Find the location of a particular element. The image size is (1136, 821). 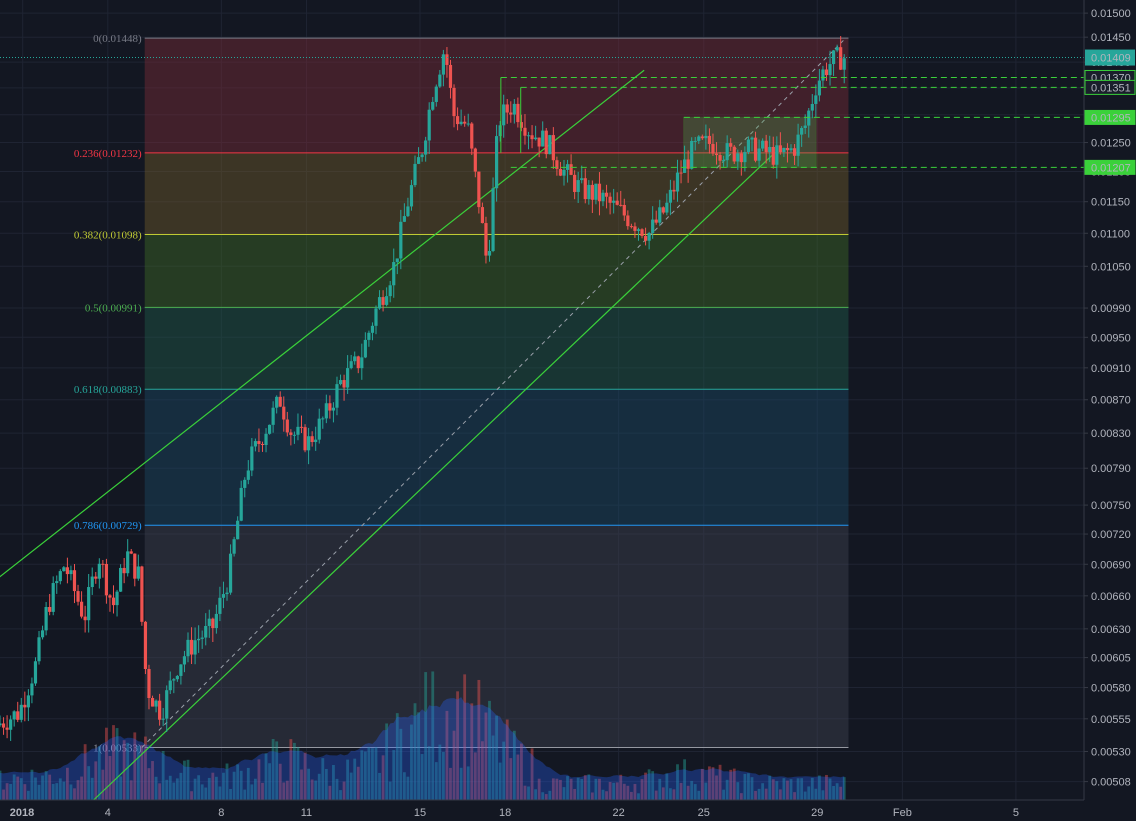

price-tick-label: 0.00508 is located at coordinates (1111, 783).